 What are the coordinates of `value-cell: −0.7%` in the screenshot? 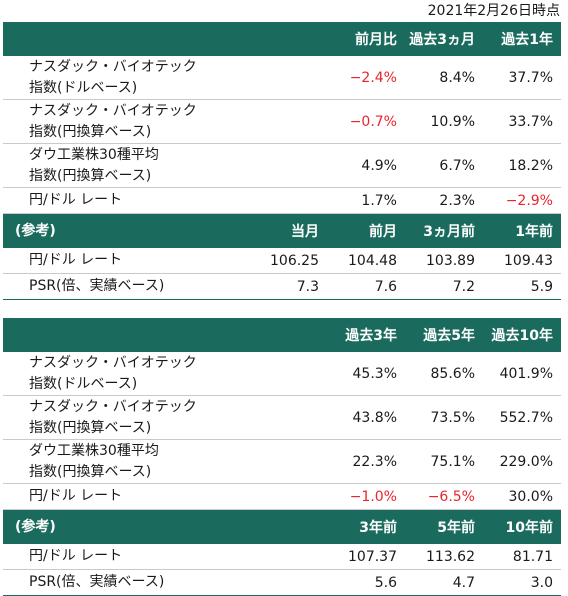 It's located at (366, 121).